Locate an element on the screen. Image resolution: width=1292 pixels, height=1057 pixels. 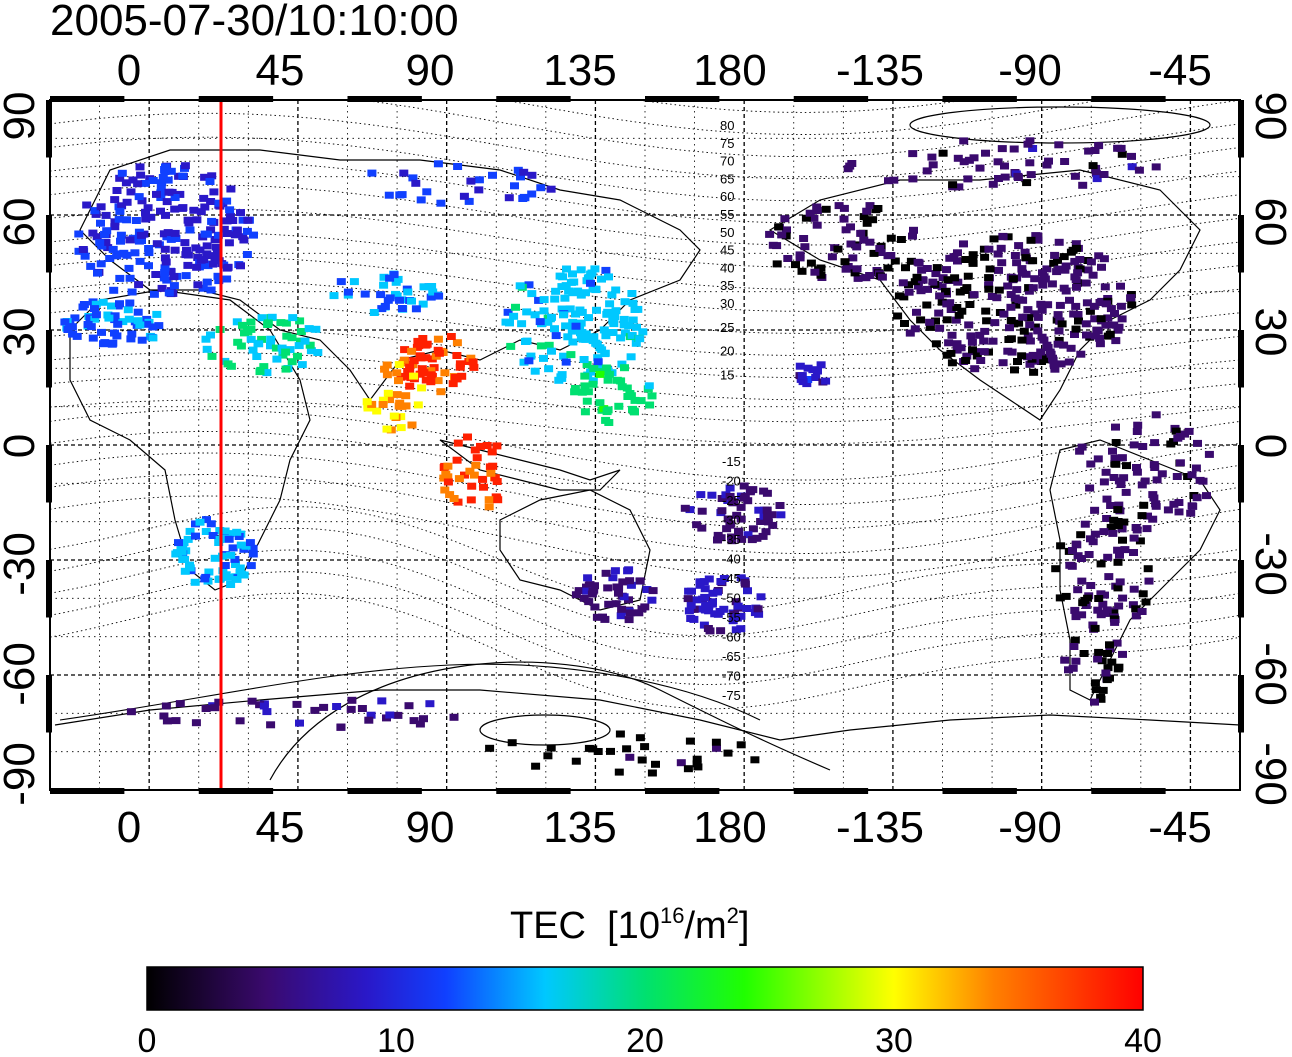
lon-label-top: 90 is located at coordinates (430, 70).